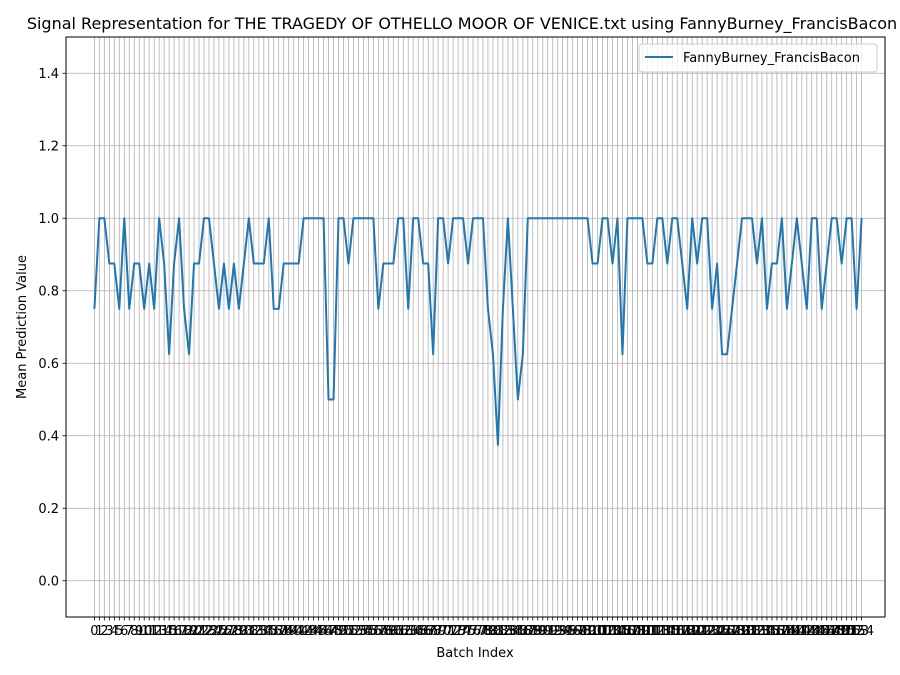 The image size is (900, 675). Describe the element at coordinates (134, 631) in the screenshot. I see `x-tick-label: 8` at that location.